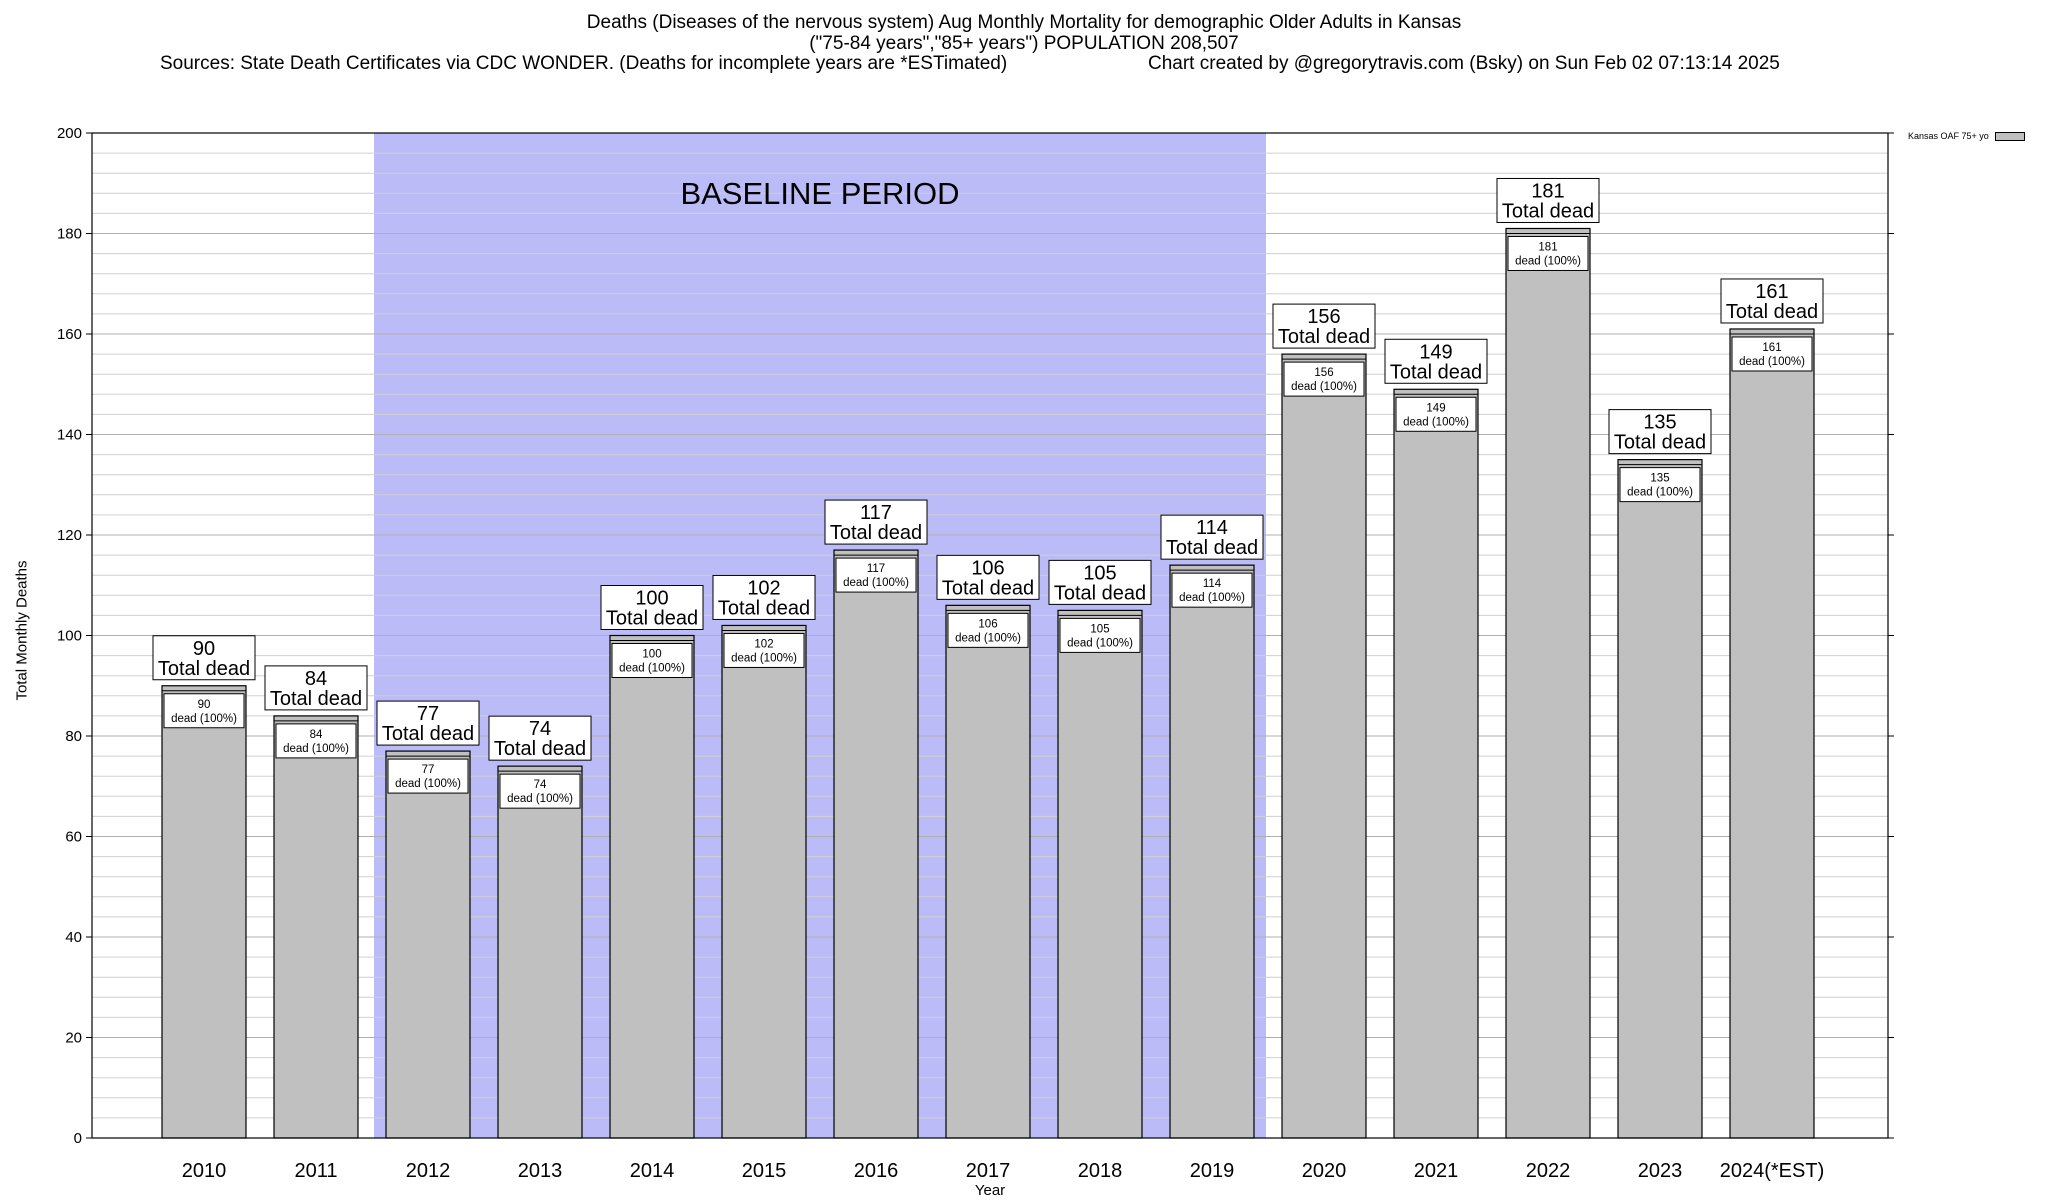 The image size is (2048, 1200). Describe the element at coordinates (1212, 584) in the screenshot. I see `bar-inner-value: 114` at that location.